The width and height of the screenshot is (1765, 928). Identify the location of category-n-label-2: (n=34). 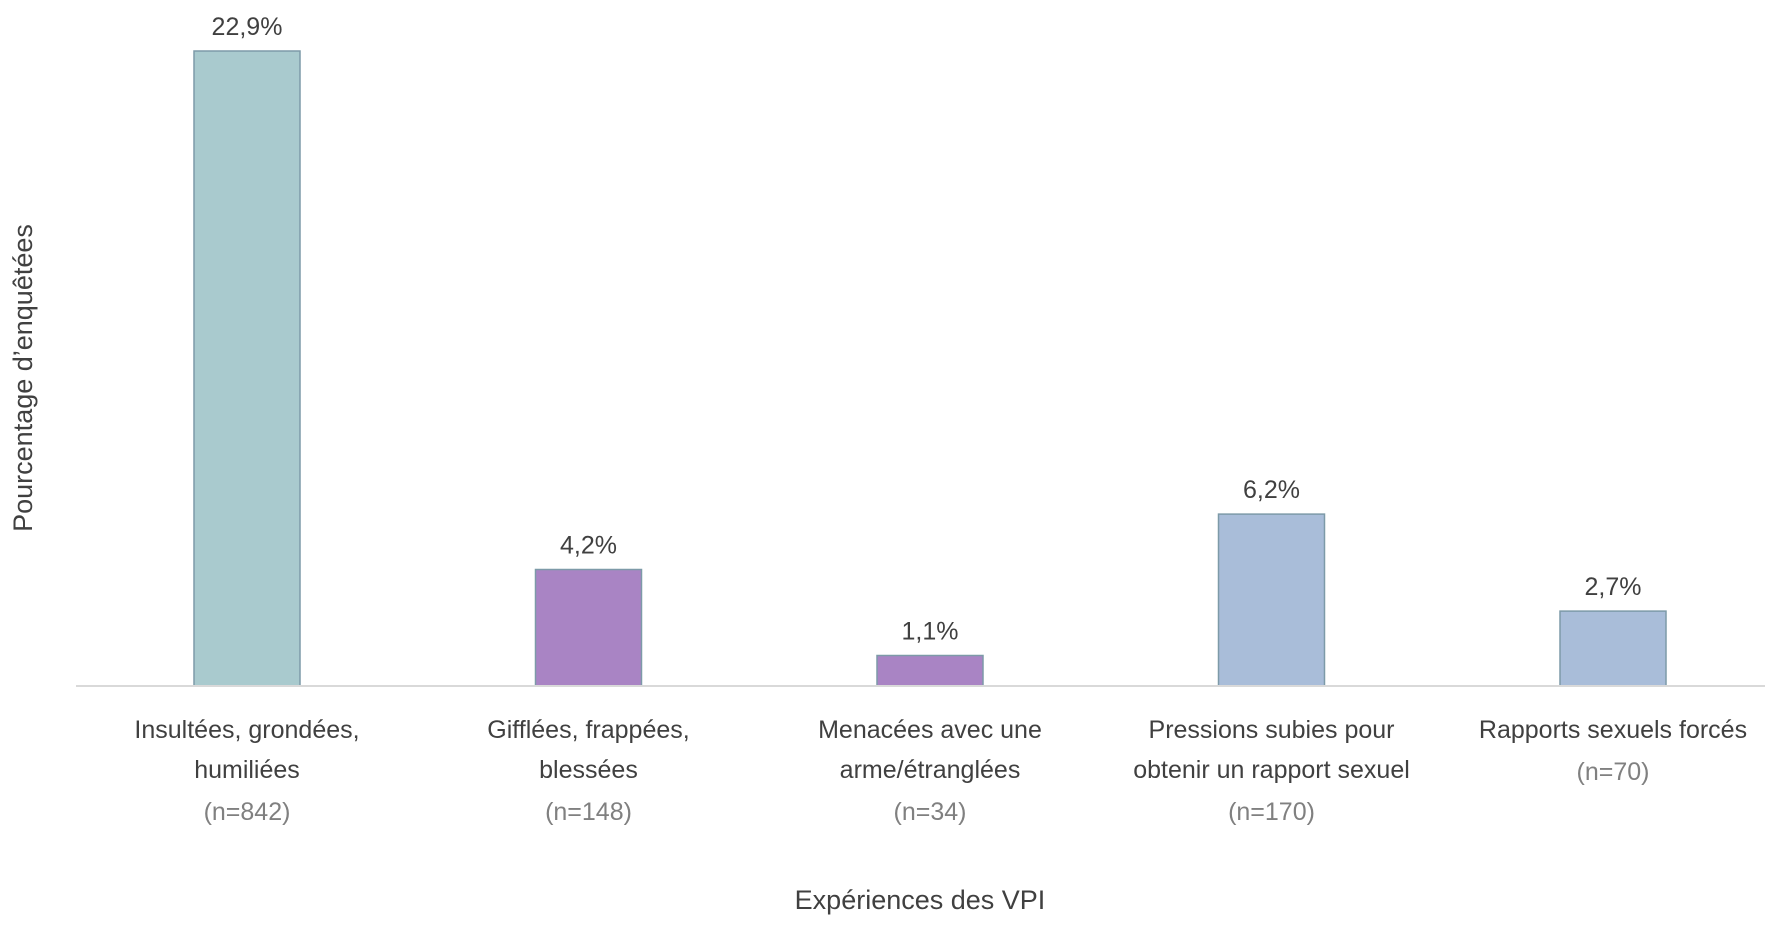
(930, 812).